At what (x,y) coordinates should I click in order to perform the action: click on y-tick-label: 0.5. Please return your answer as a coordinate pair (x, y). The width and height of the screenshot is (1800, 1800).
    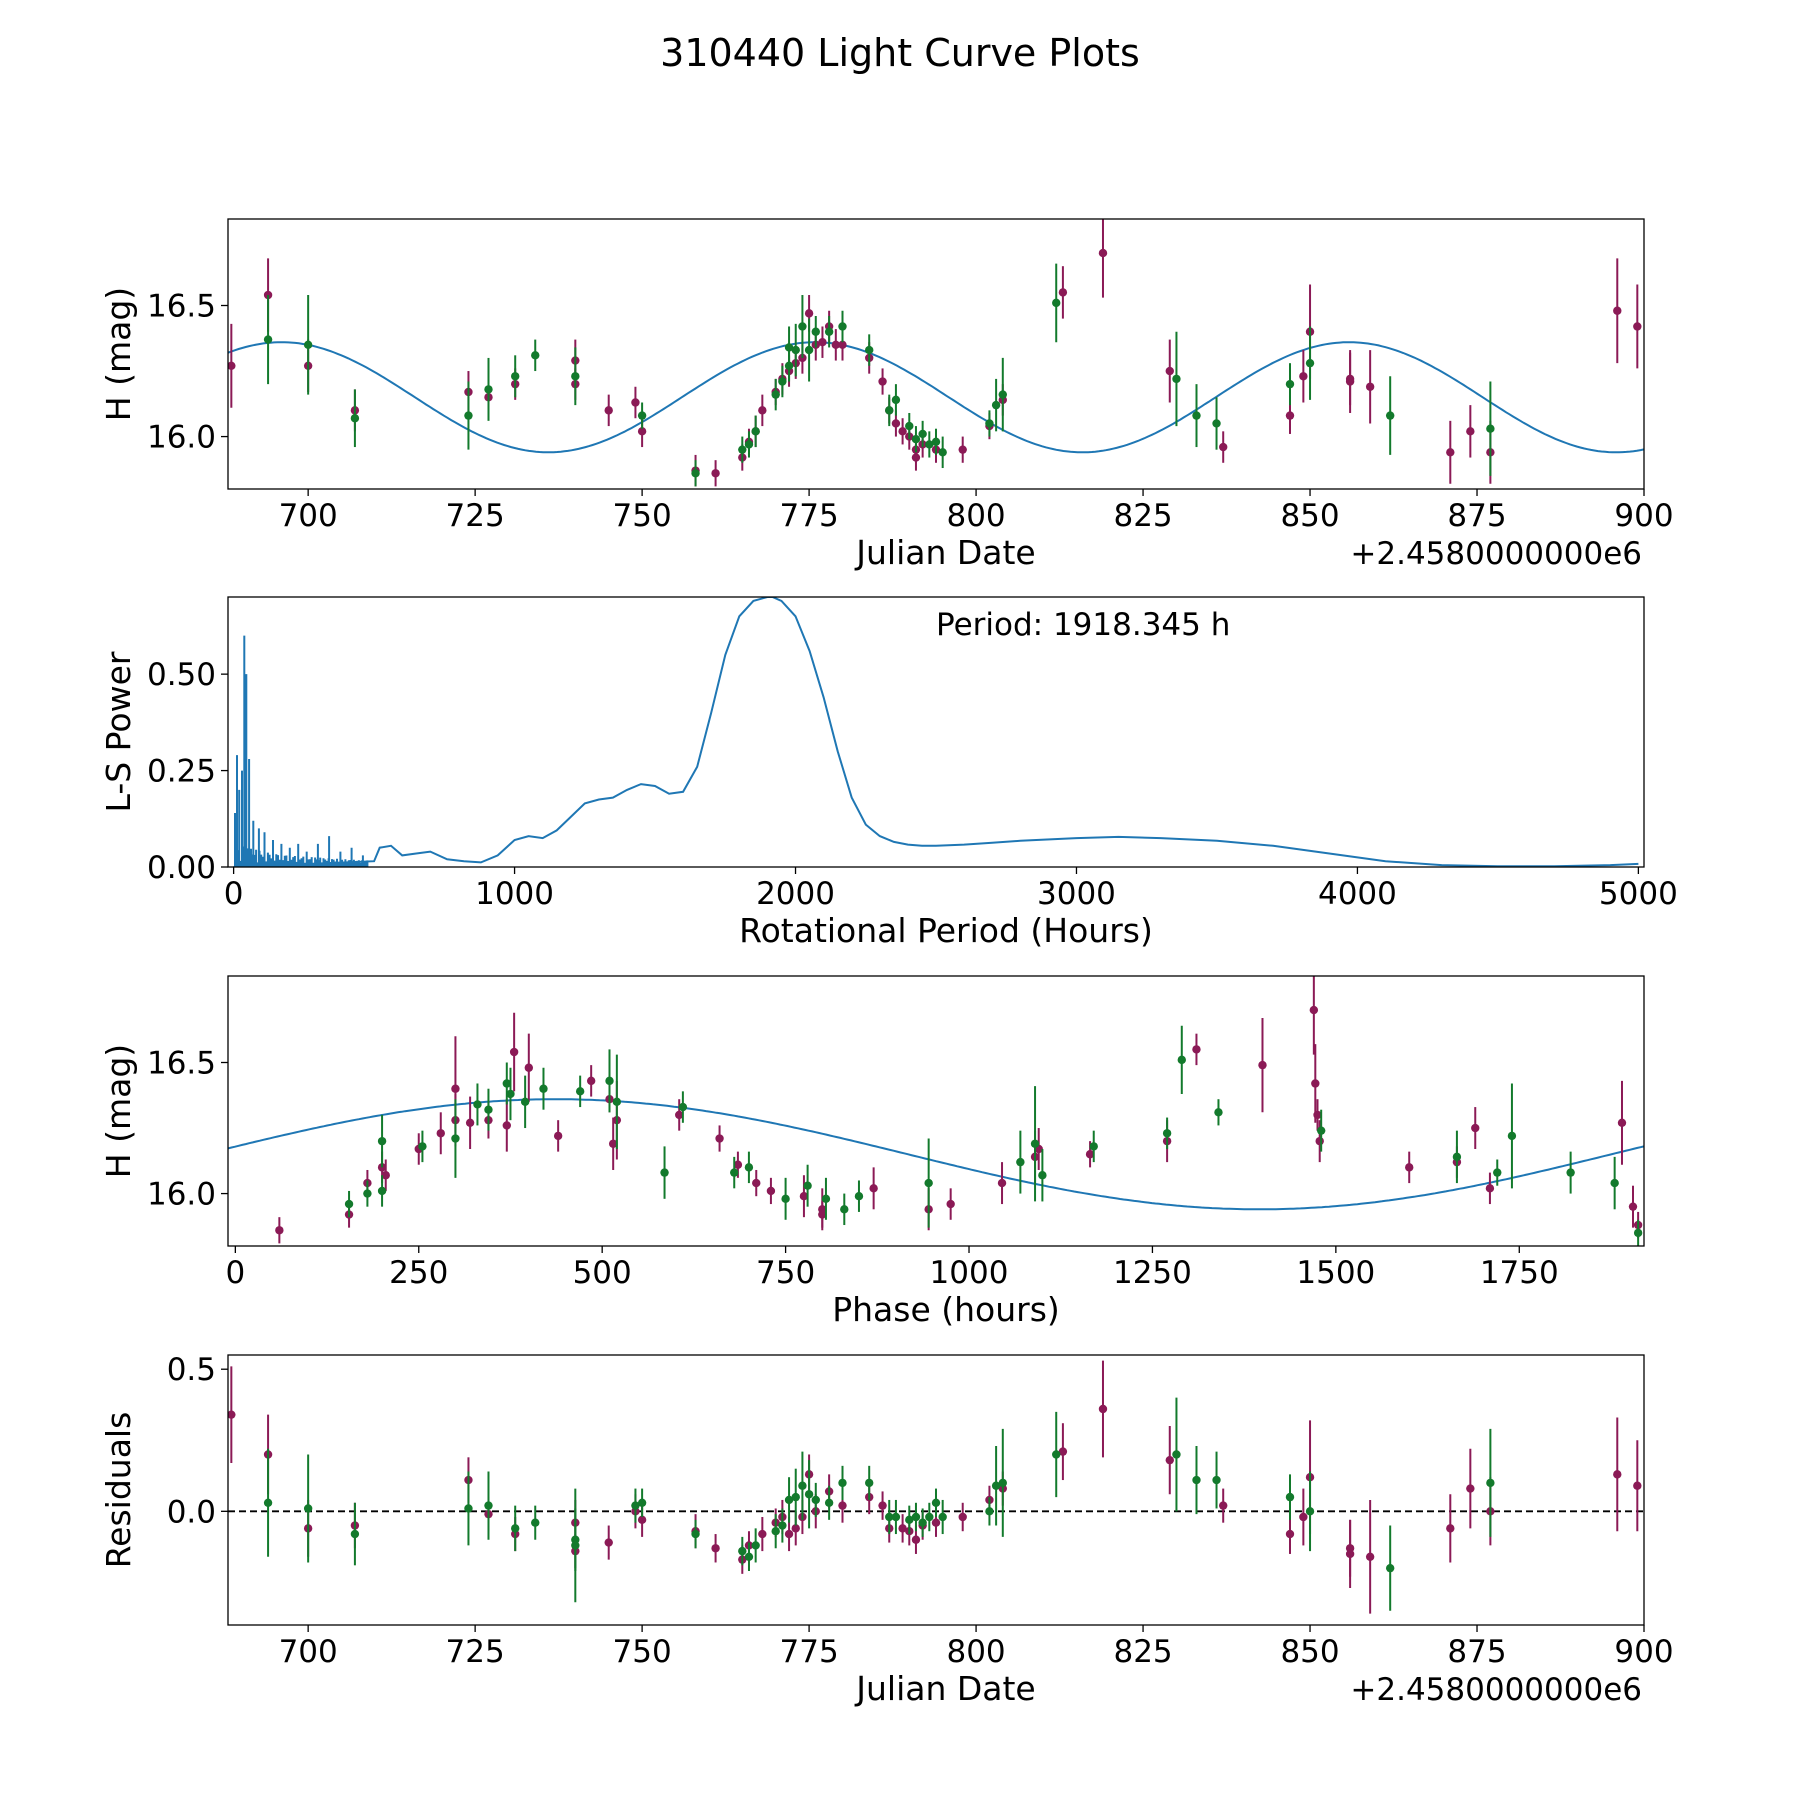
    Looking at the image, I should click on (191, 1370).